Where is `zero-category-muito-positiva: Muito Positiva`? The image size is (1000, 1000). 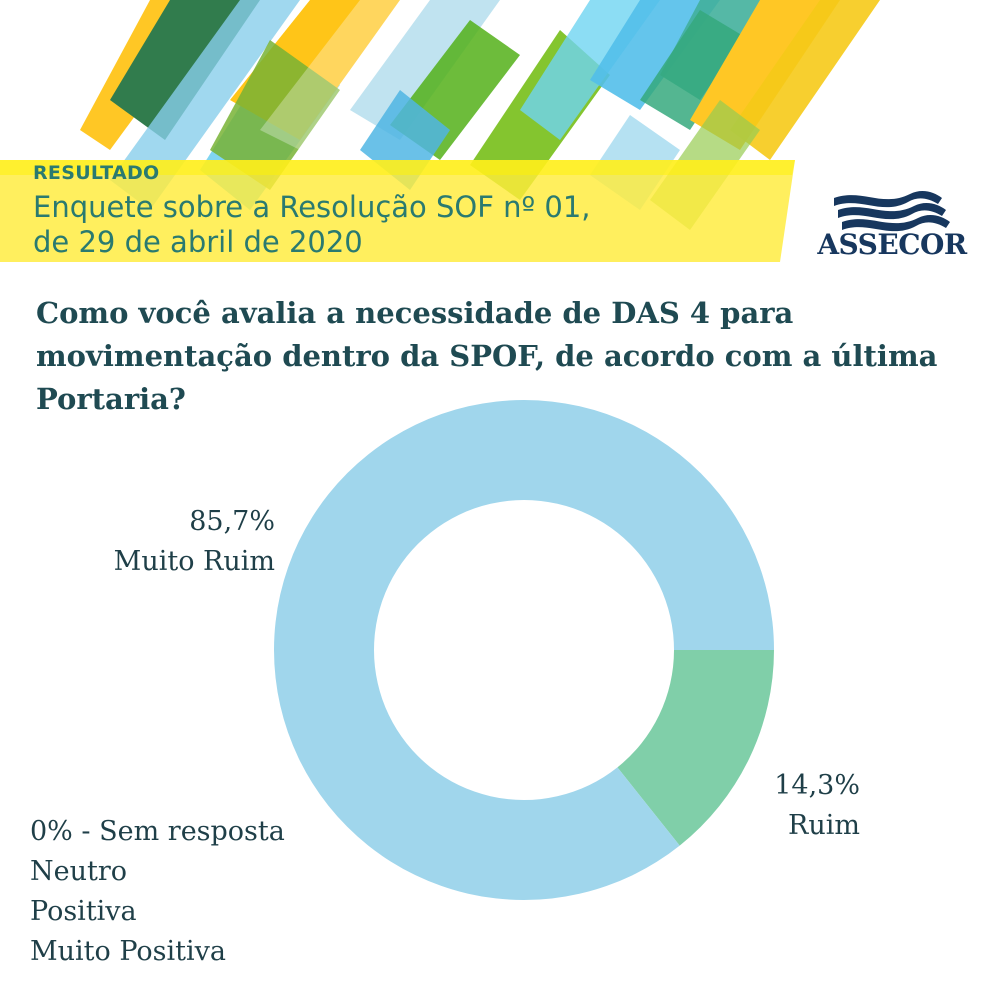
zero-category-muito-positiva: Muito Positiva is located at coordinates (128, 951).